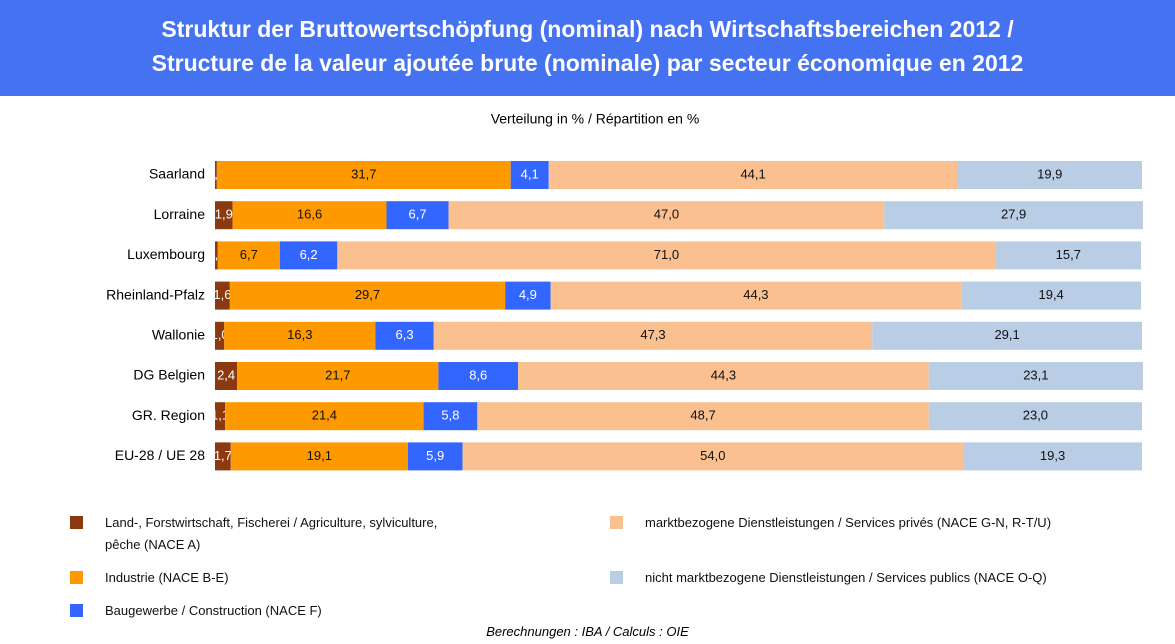 The height and width of the screenshot is (644, 1175). I want to click on value-label: 8,6, so click(478, 374).